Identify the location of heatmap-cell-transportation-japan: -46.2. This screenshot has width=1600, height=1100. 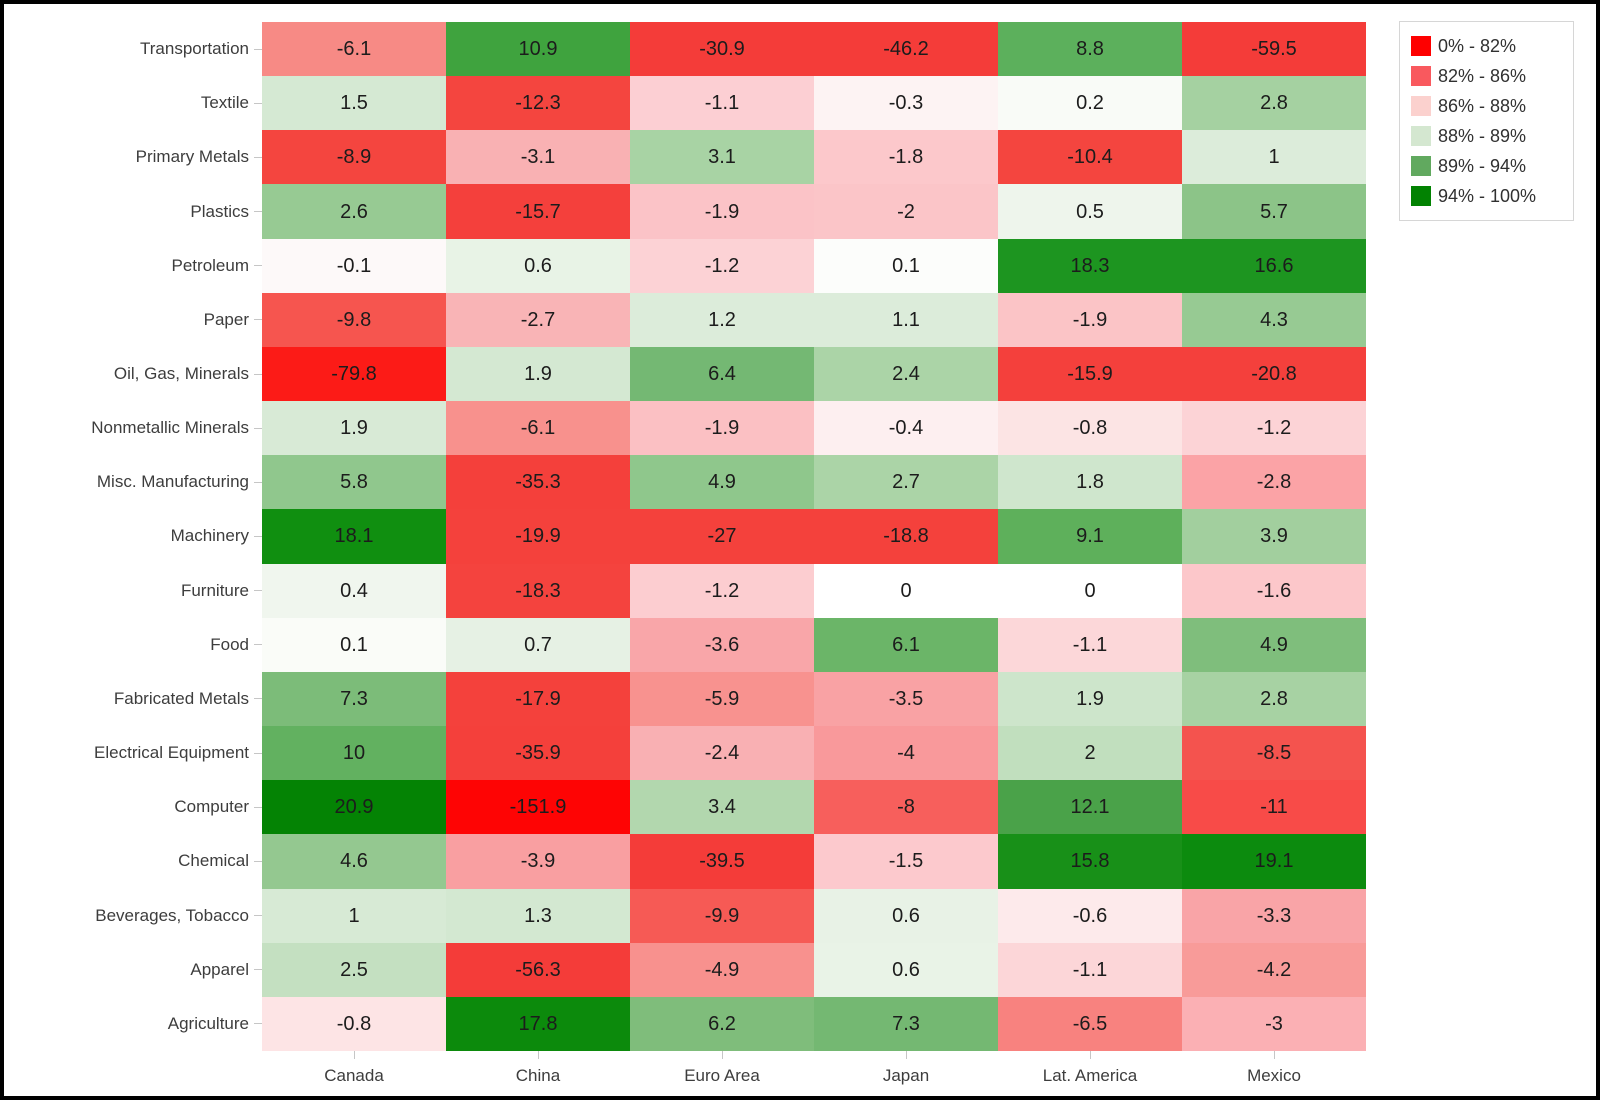
(906, 49).